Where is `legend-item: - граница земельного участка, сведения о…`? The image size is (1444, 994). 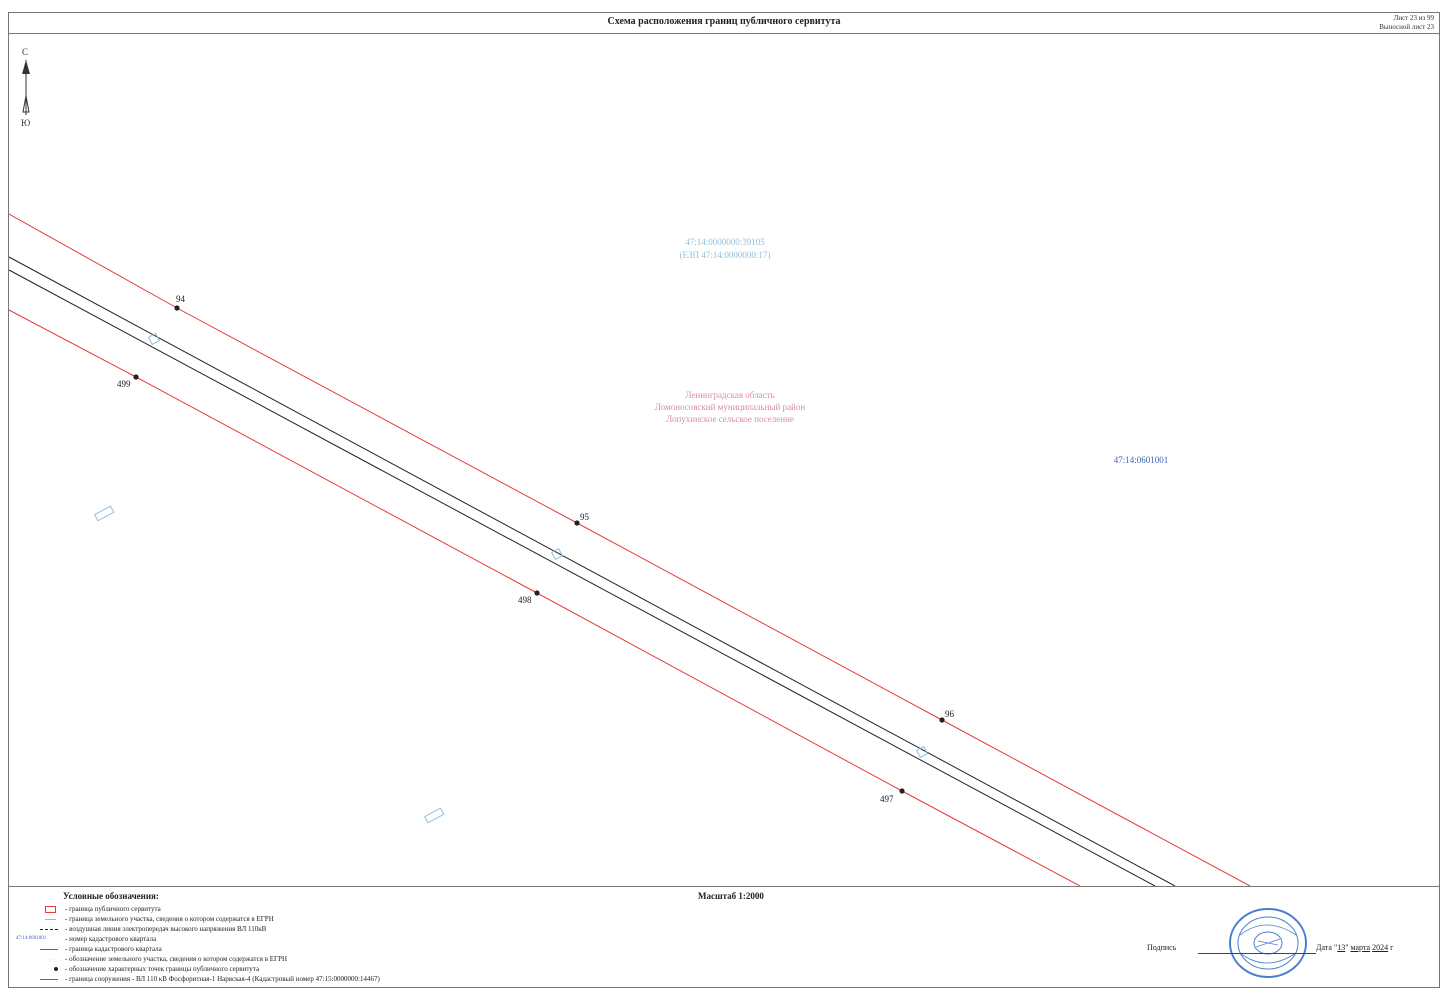 legend-item: - граница земельного участка, сведения о… is located at coordinates (199, 919).